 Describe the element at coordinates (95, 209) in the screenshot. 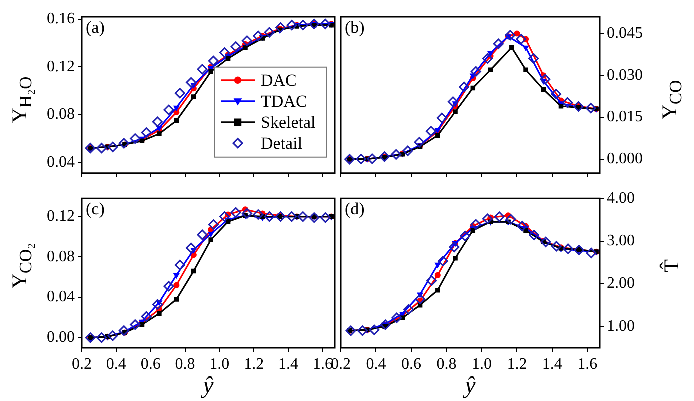

I see `annotation: (c)` at that location.